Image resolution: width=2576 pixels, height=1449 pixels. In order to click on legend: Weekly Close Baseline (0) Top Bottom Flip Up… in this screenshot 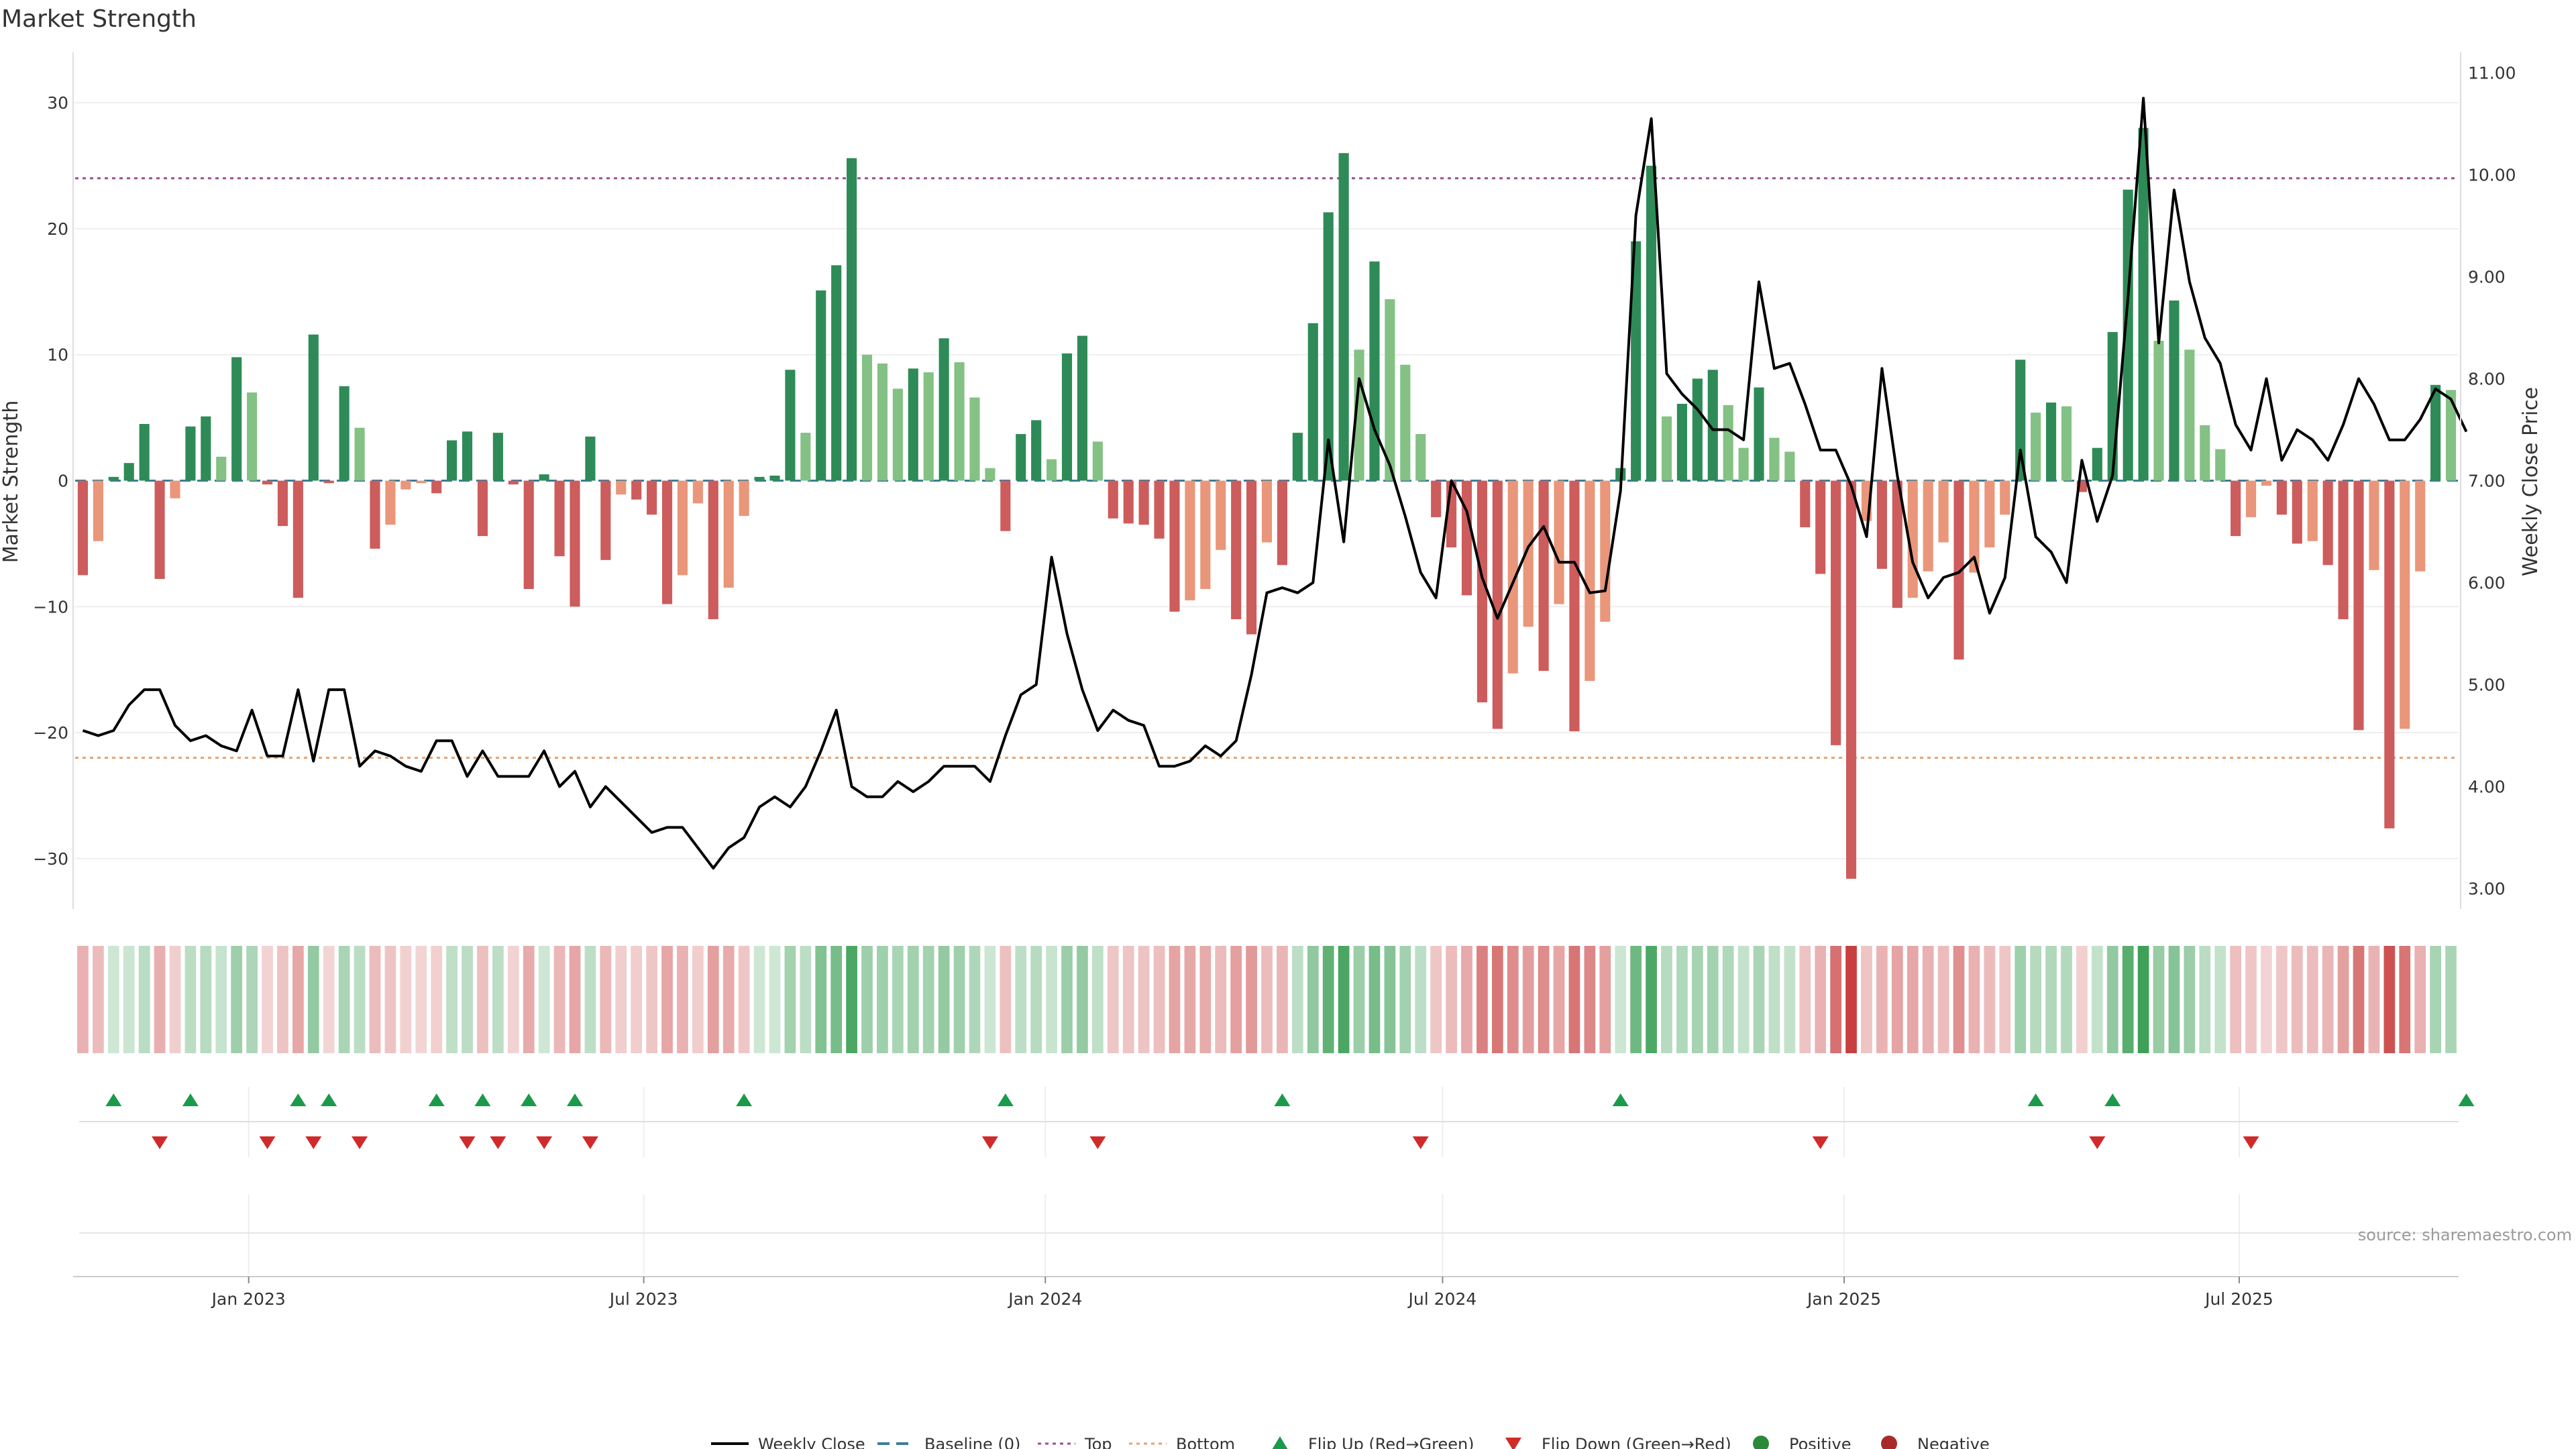, I will do `click(1350, 1442)`.